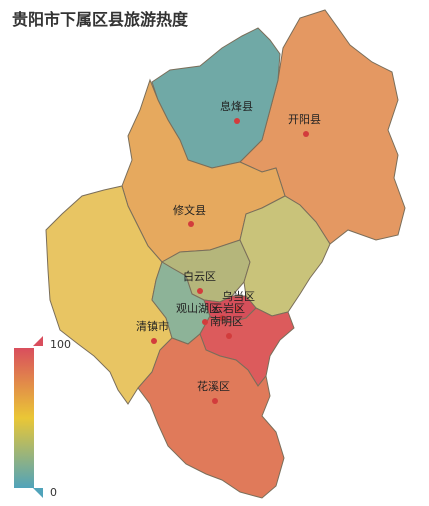  What do you see at coordinates (200, 291) in the screenshot?
I see `marker-baiyun` at bounding box center [200, 291].